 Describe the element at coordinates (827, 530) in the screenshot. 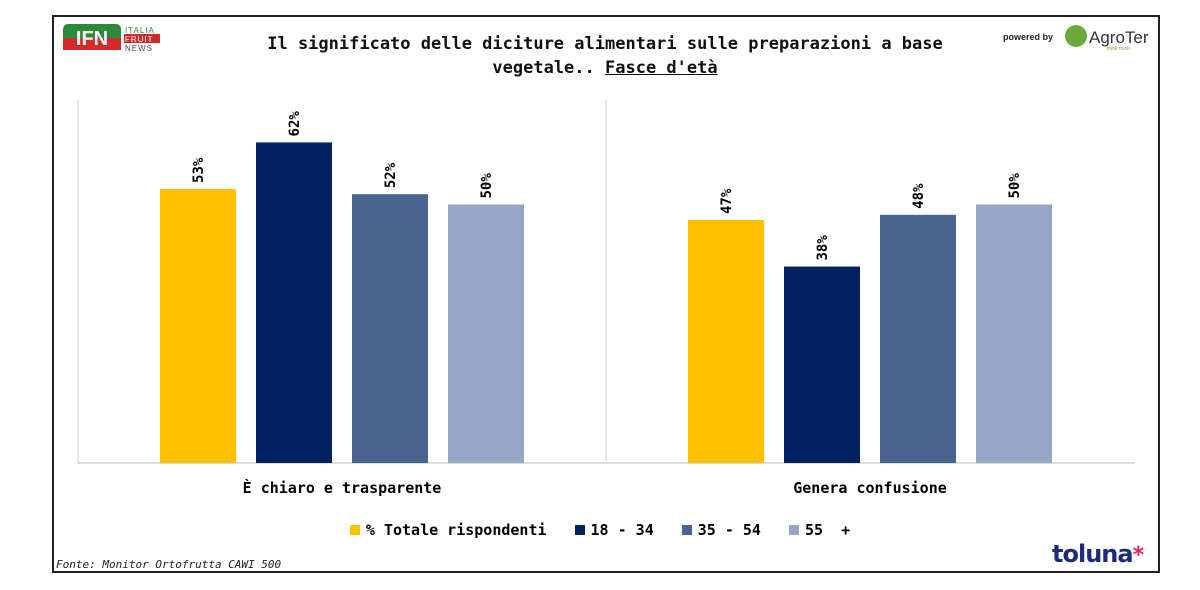

I see `legend-label: 55 +` at that location.